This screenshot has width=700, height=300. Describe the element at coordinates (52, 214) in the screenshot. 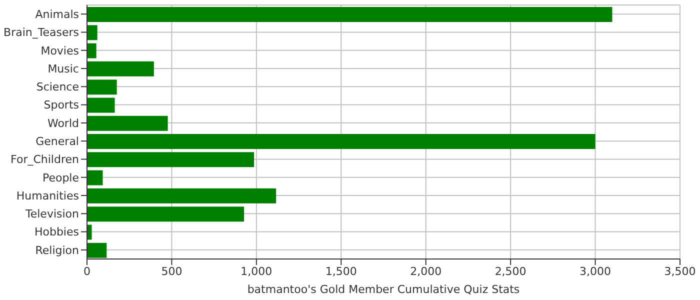

I see `y-tick-label: Television` at that location.